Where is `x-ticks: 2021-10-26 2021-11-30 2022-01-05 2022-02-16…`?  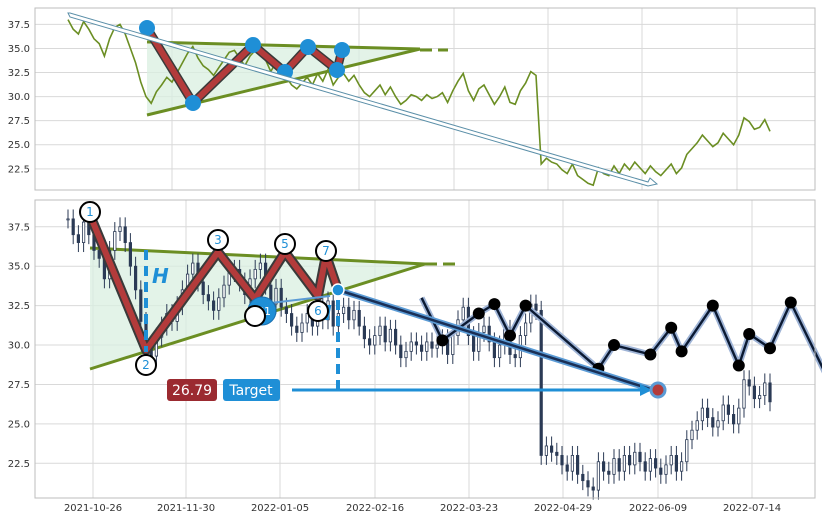
x-ticks: 2021-10-26 2021-11-30 2022-01-05 2022-02-16… is located at coordinates (422, 508).